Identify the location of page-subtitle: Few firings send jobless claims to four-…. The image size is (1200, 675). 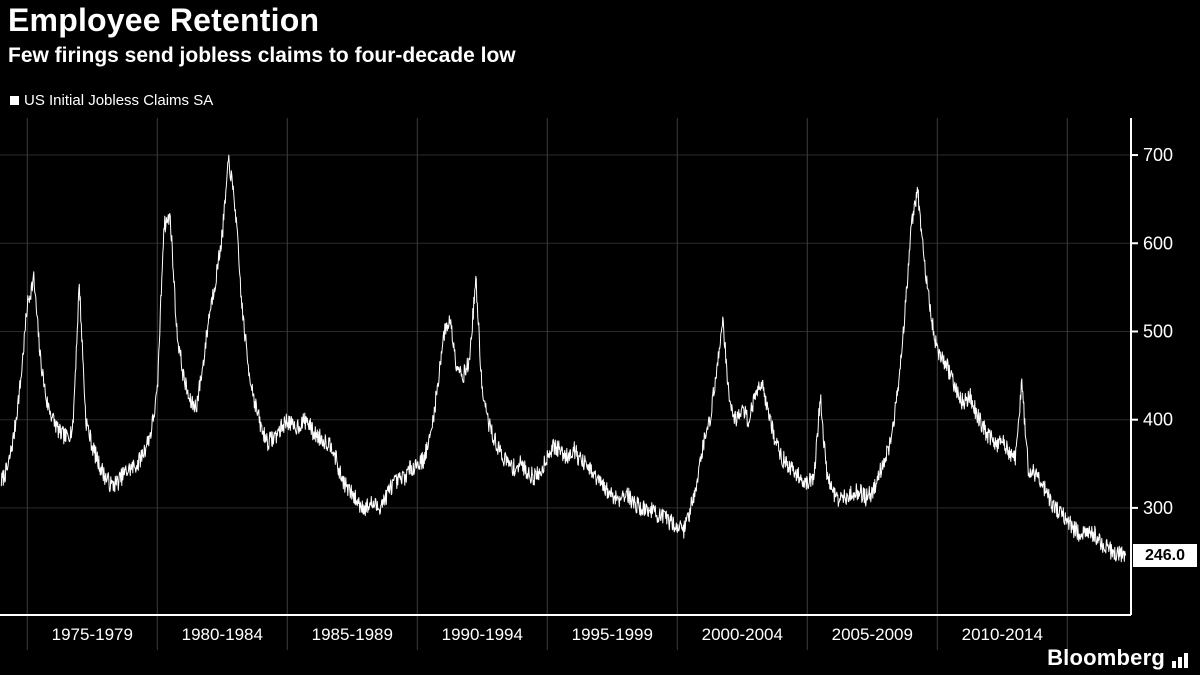
(262, 55).